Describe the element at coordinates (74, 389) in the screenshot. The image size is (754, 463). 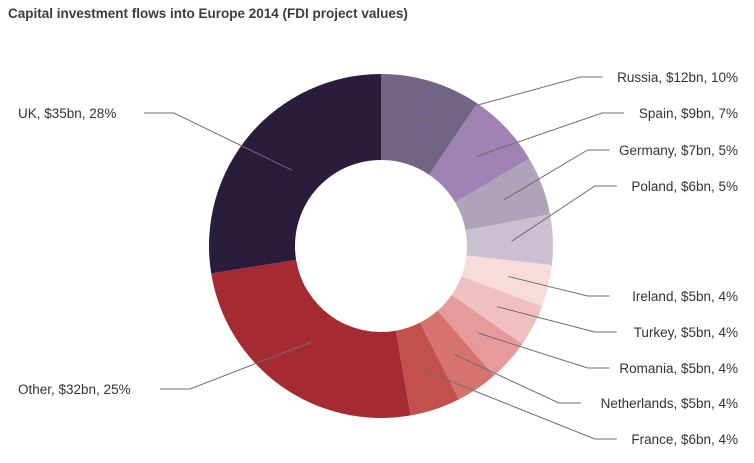
I see `slice-label-other: Other, $32bn, 25%` at that location.